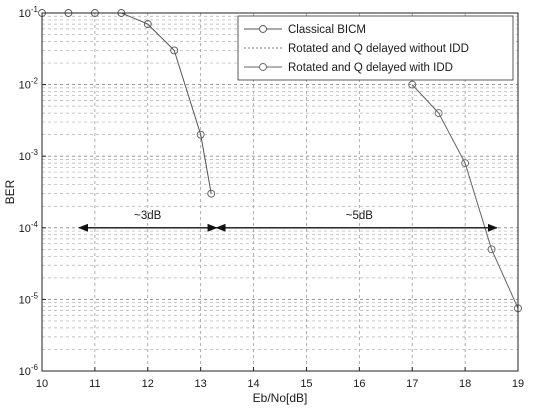  Describe the element at coordinates (253, 384) in the screenshot. I see `x-tick-label: 14` at that location.